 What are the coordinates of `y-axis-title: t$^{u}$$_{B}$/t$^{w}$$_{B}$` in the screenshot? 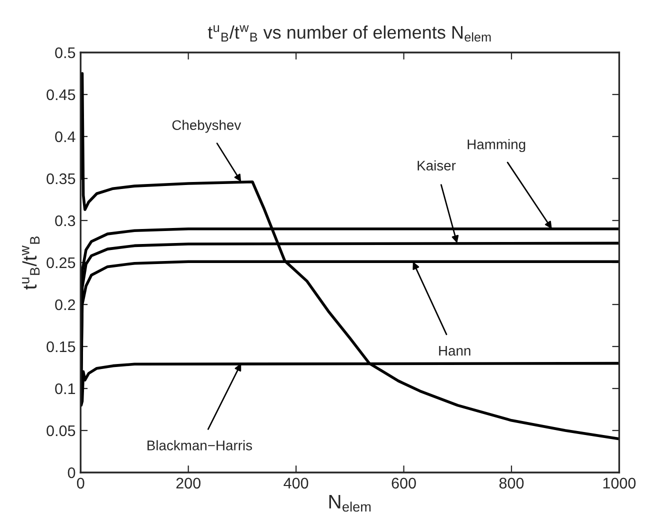 It's located at (31, 263).